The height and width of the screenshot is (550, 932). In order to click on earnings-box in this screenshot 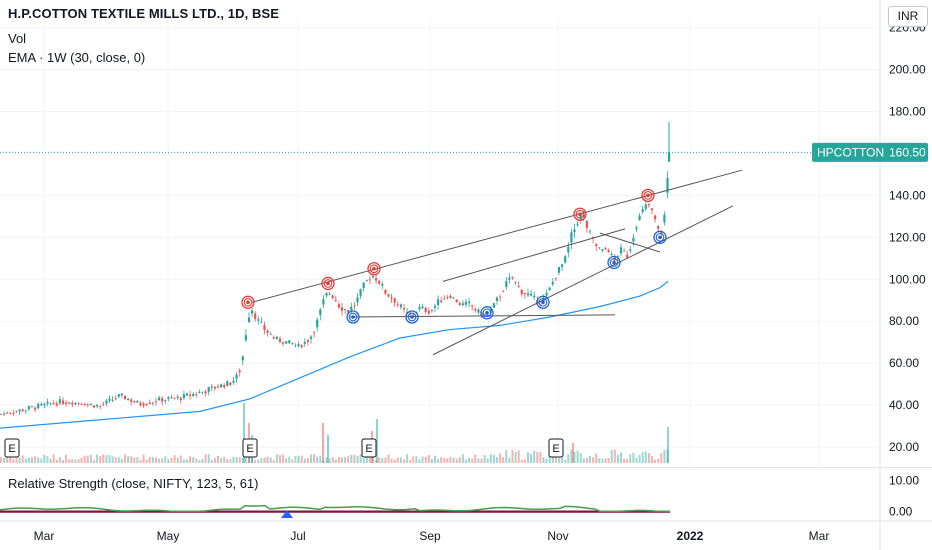, I will do `click(12, 448)`.